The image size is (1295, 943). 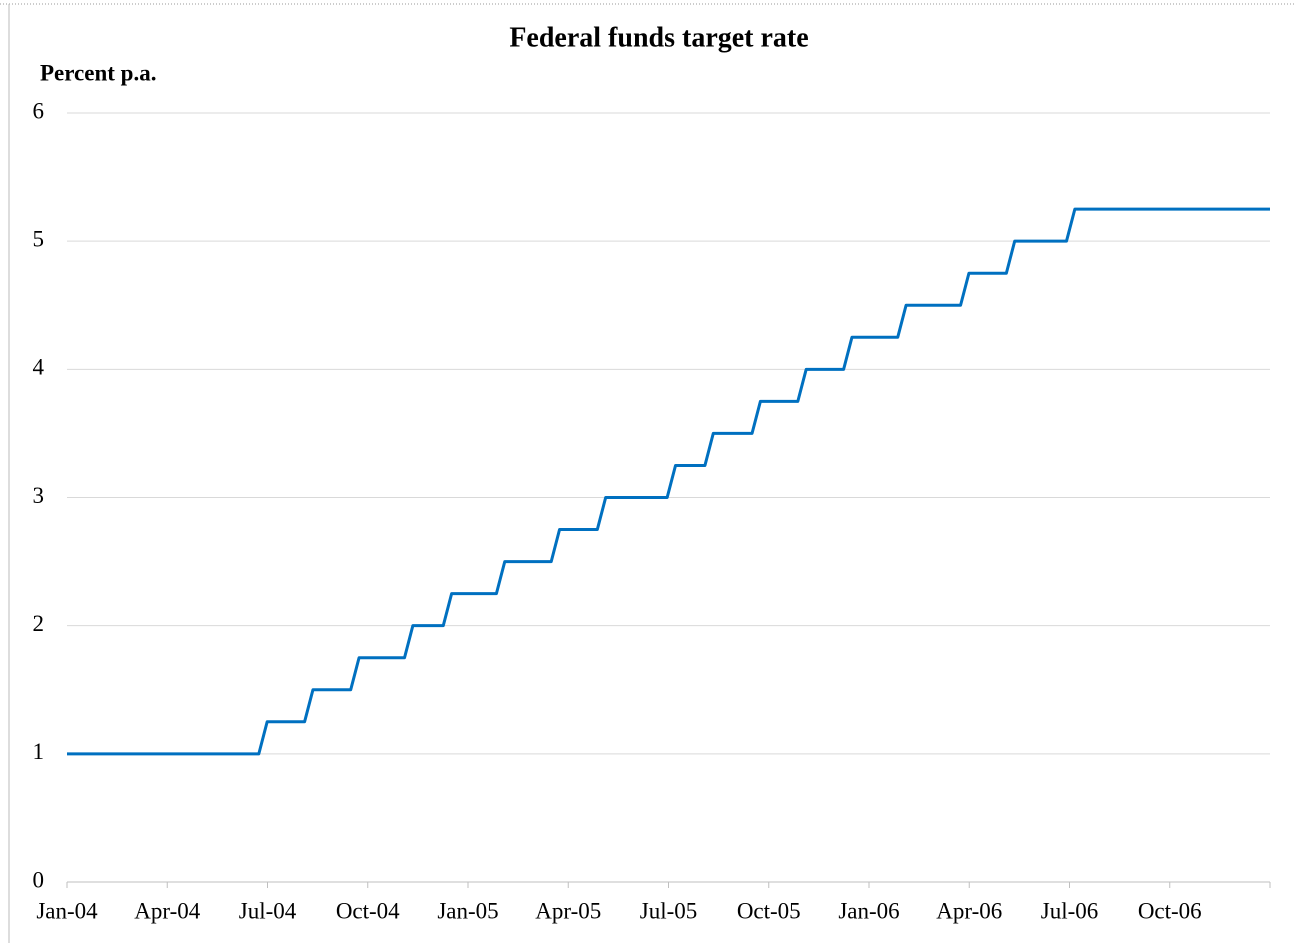 I want to click on y-axis-label: Percent p.a., so click(x=98, y=72).